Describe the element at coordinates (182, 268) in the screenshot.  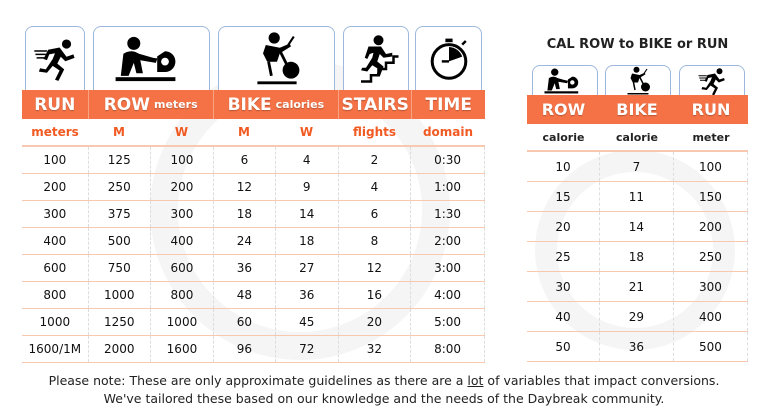
I see `table-cell: 600` at that location.